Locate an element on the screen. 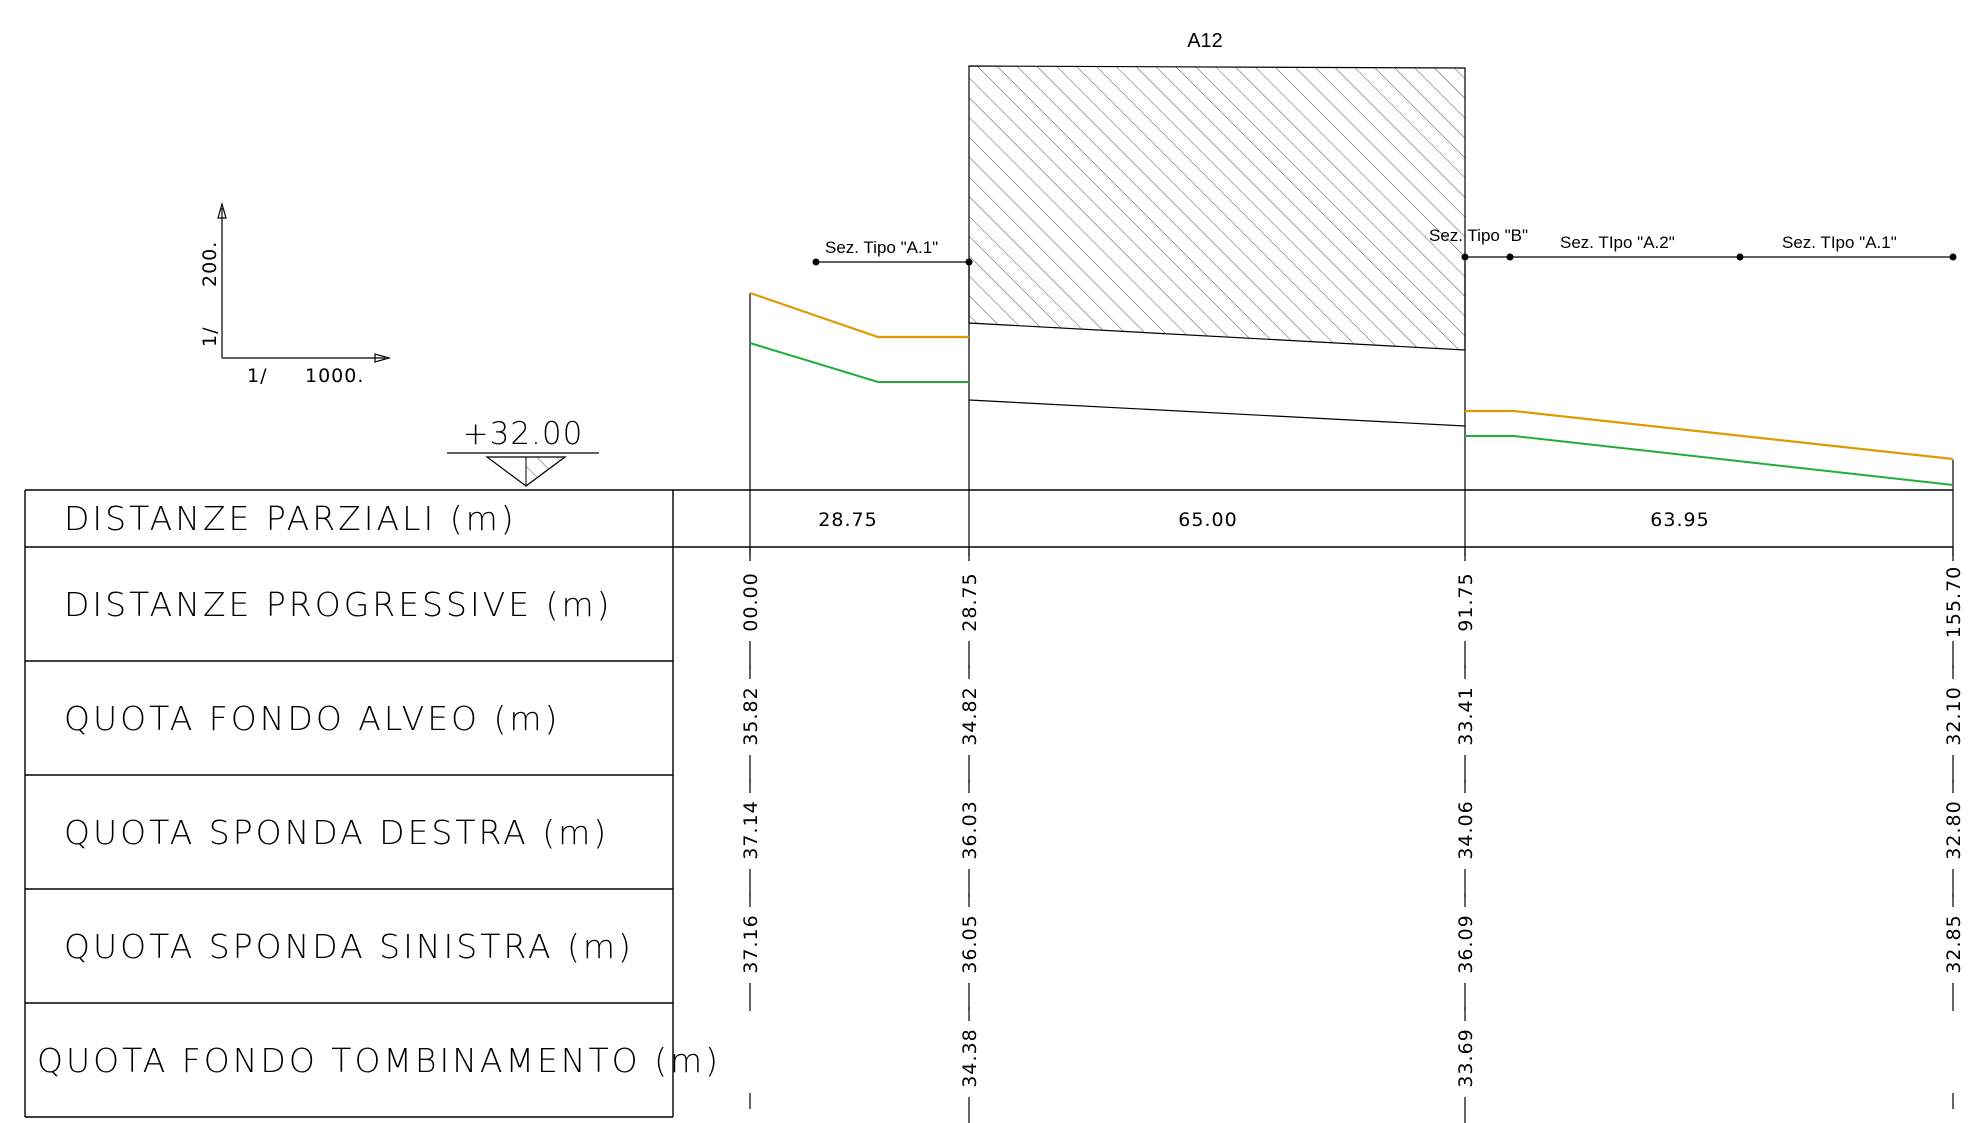  station-value-fondo-tombinamento: 33.69 is located at coordinates (1466, 1057).